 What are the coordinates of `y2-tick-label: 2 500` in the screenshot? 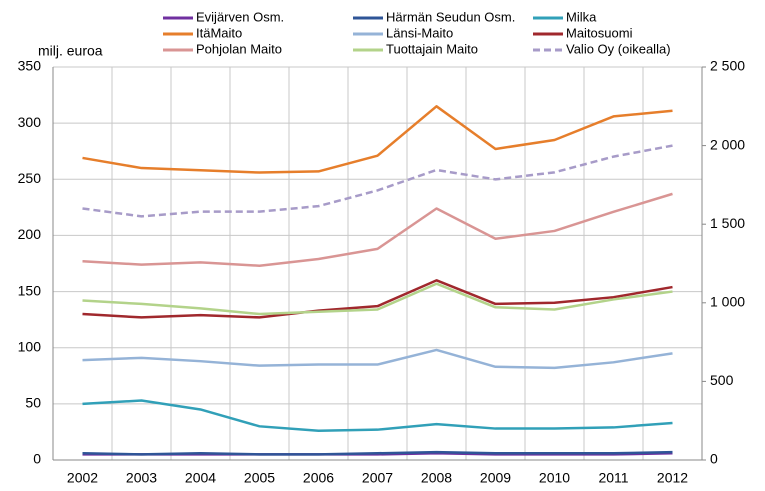 It's located at (727, 66).